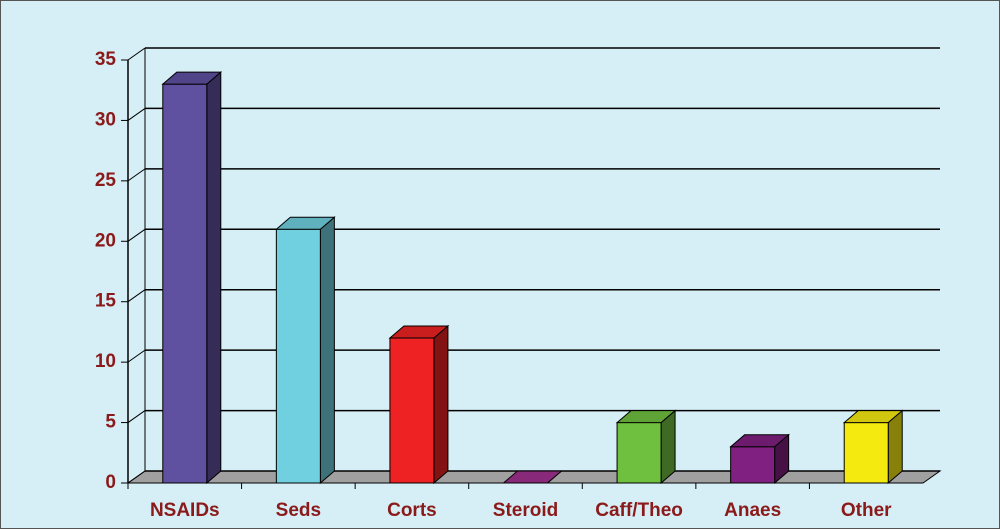  Describe the element at coordinates (639, 510) in the screenshot. I see `x-tick-label: Caff/Theo` at that location.